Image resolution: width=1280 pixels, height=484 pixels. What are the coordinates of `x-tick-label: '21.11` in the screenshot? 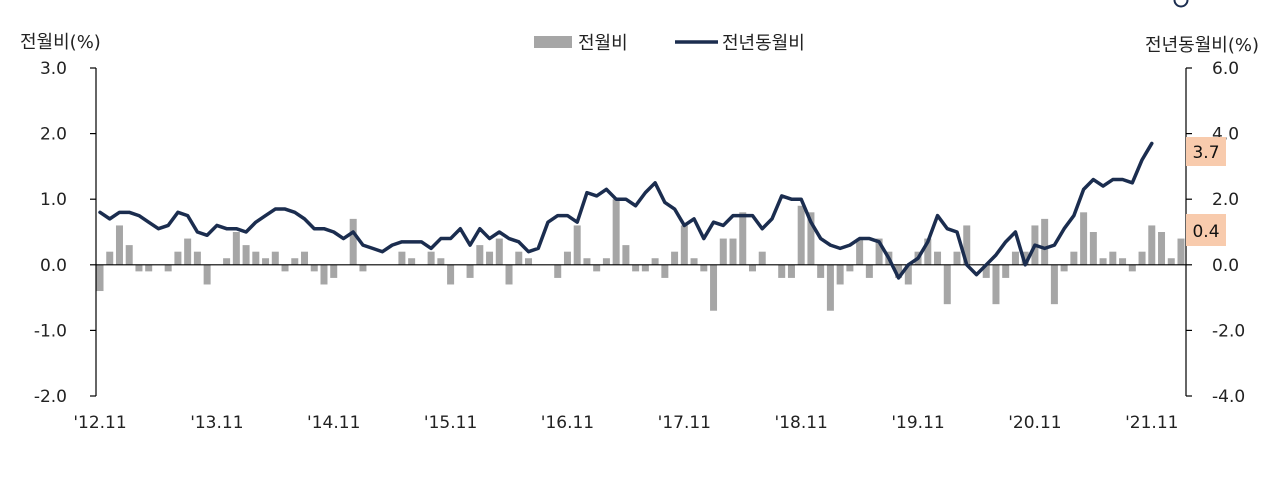 It's located at (1151, 423).